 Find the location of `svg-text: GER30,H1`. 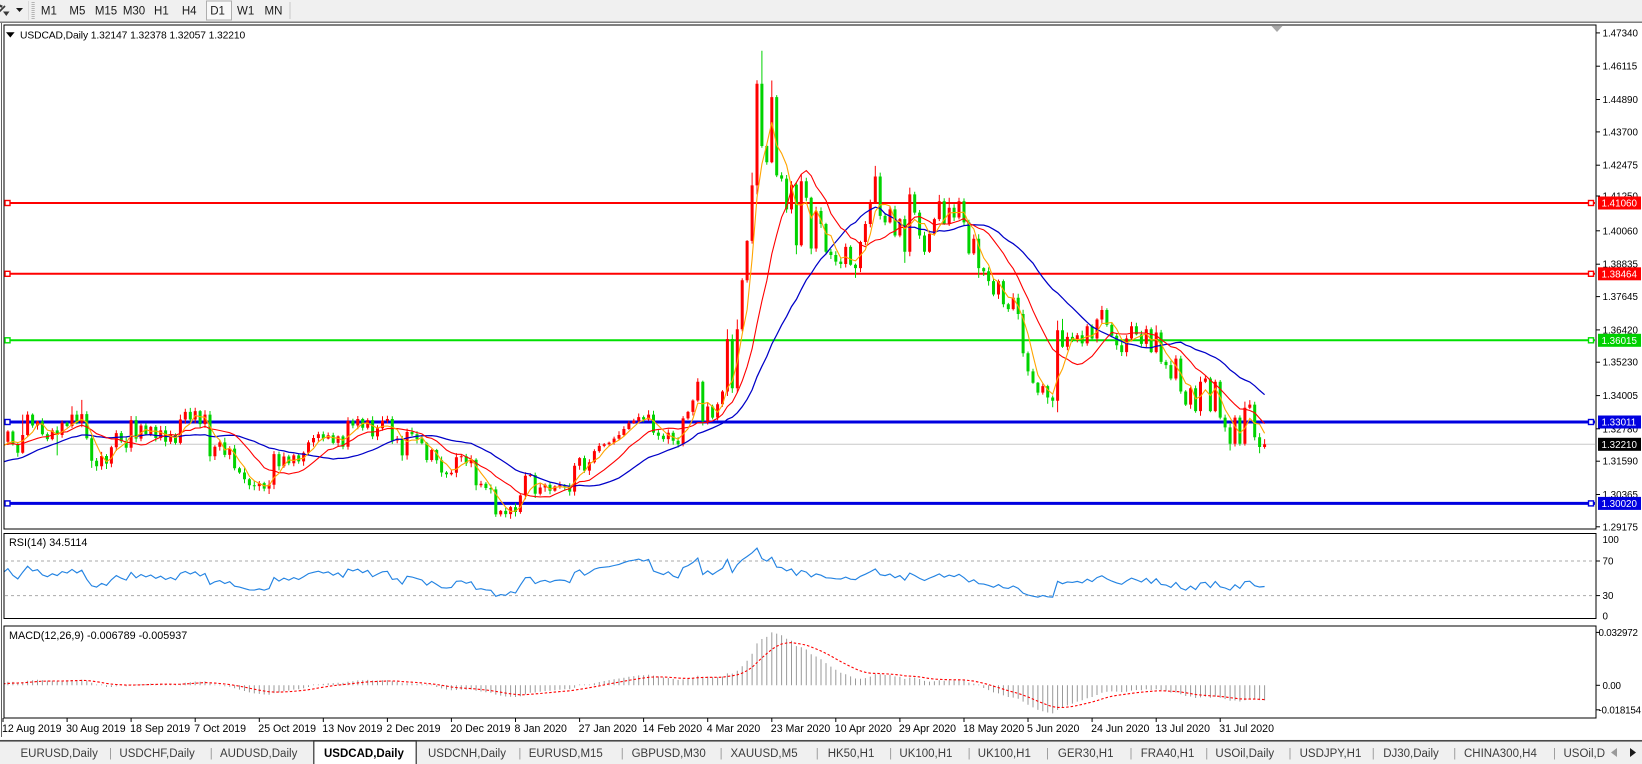

svg-text: GER30,H1 is located at coordinates (1086, 754).